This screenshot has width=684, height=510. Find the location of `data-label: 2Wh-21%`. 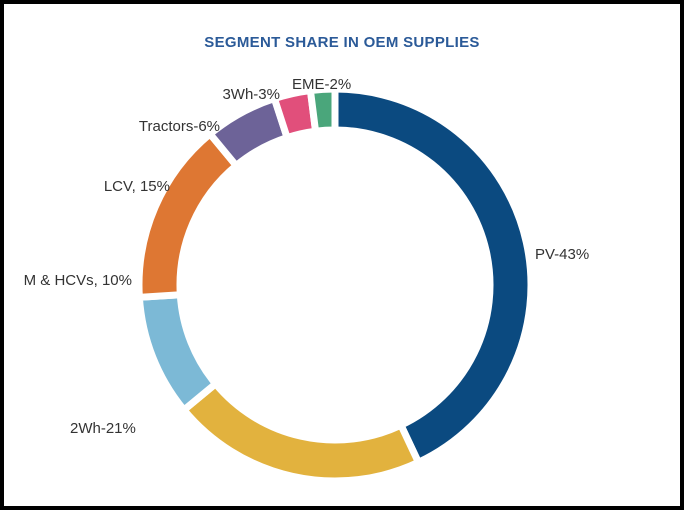

data-label: 2Wh-21% is located at coordinates (103, 428).